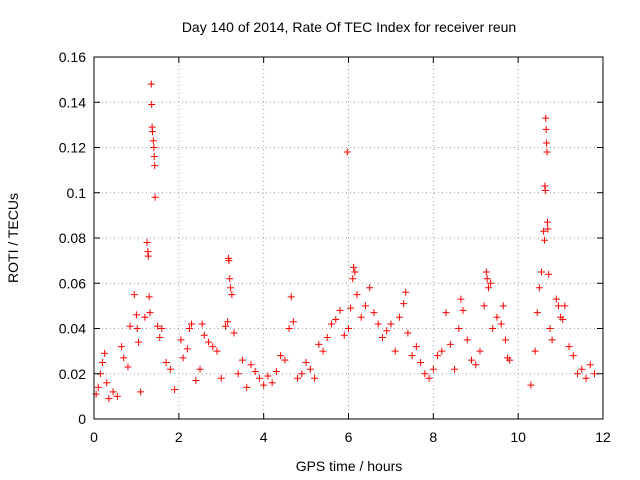 This screenshot has height=480, width=640. I want to click on y-tick-label: 0.06, so click(72, 283).